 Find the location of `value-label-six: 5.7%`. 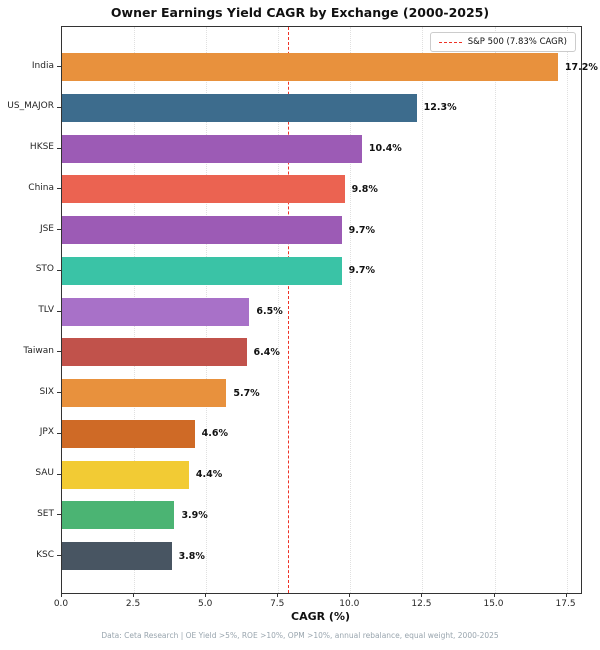

value-label-six: 5.7% is located at coordinates (246, 393).